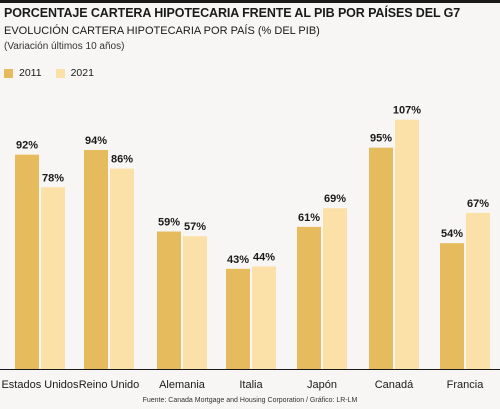 Image resolution: width=500 pixels, height=409 pixels. What do you see at coordinates (109, 385) in the screenshot?
I see `category-label-1: Reino Unido` at bounding box center [109, 385].